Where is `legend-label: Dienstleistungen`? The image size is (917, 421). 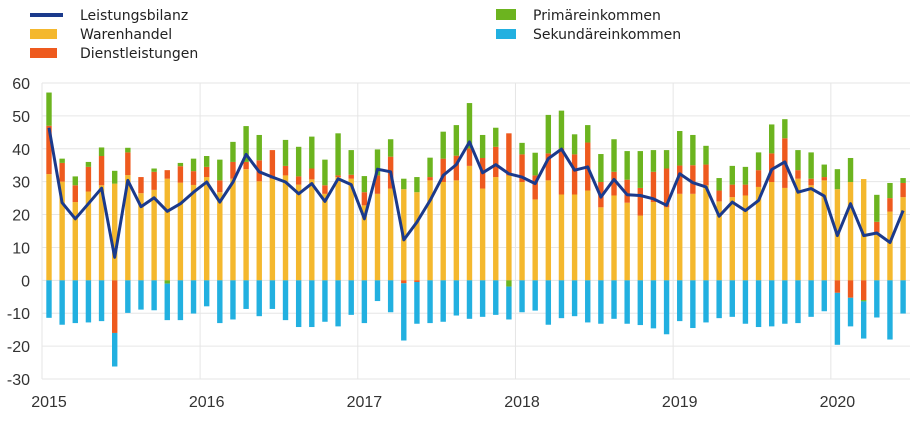 legend-label: Dienstleistungen is located at coordinates (139, 54).